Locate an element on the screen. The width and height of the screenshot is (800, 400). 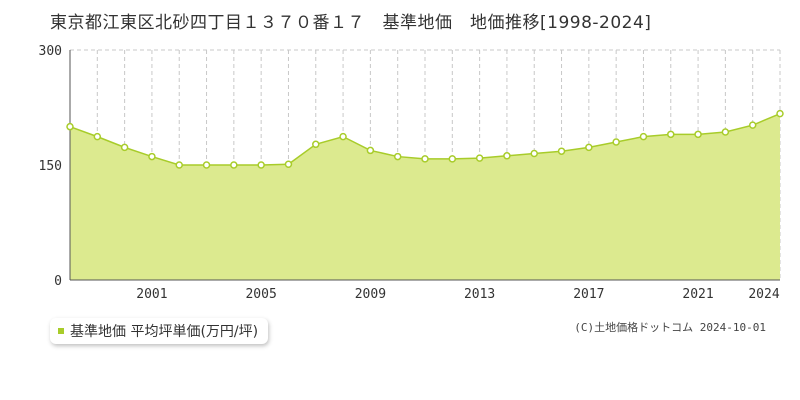
y-tick-label: 150 is located at coordinates (50, 166).